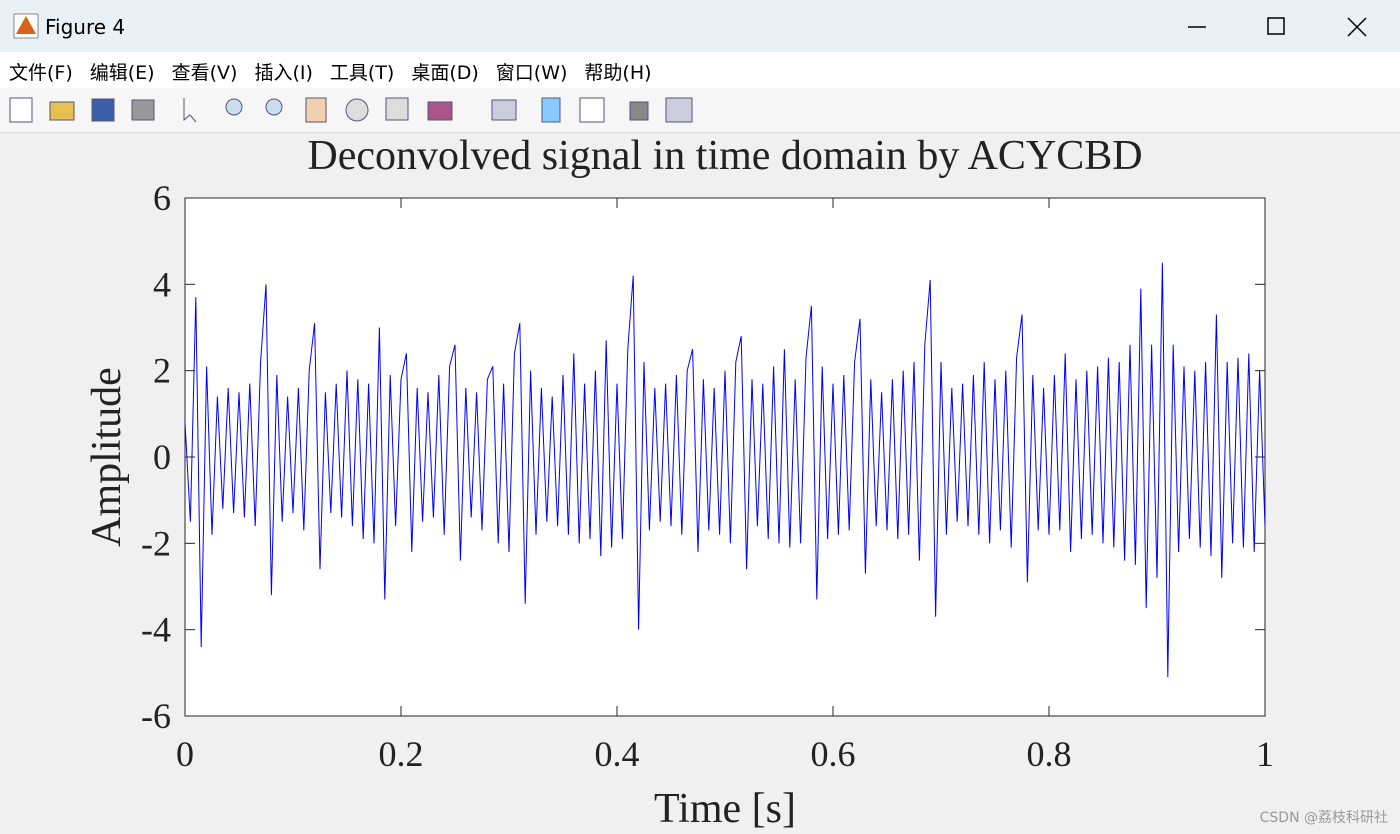 This screenshot has height=834, width=1400. What do you see at coordinates (283, 73) in the screenshot?
I see `menu-item: 插入(I)` at bounding box center [283, 73].